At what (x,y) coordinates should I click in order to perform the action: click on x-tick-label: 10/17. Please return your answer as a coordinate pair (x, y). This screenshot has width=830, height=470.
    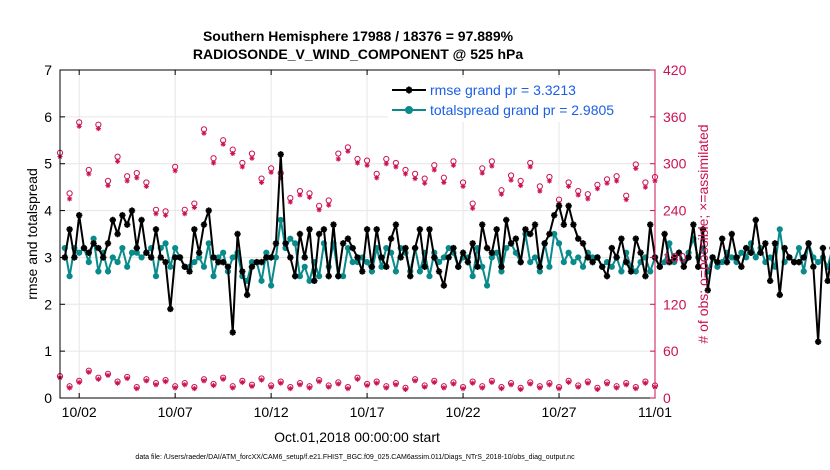
    Looking at the image, I should click on (367, 412).